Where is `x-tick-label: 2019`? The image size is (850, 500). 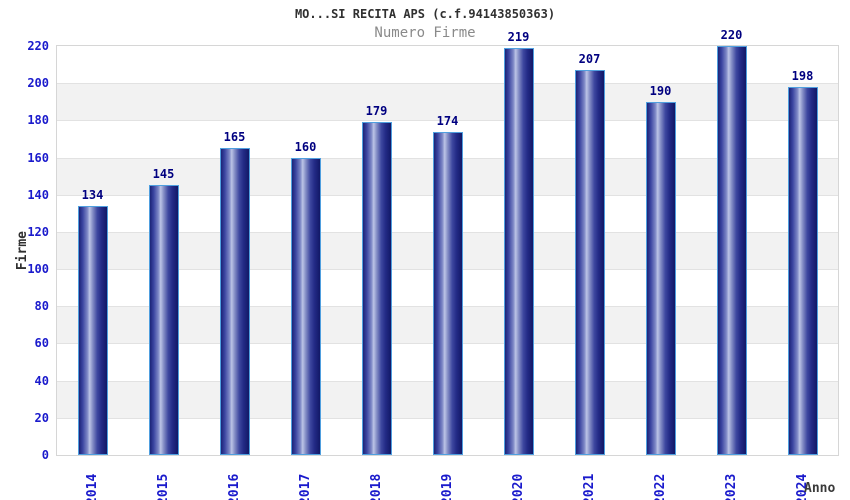 x-tick-label: 2019 is located at coordinates (447, 486).